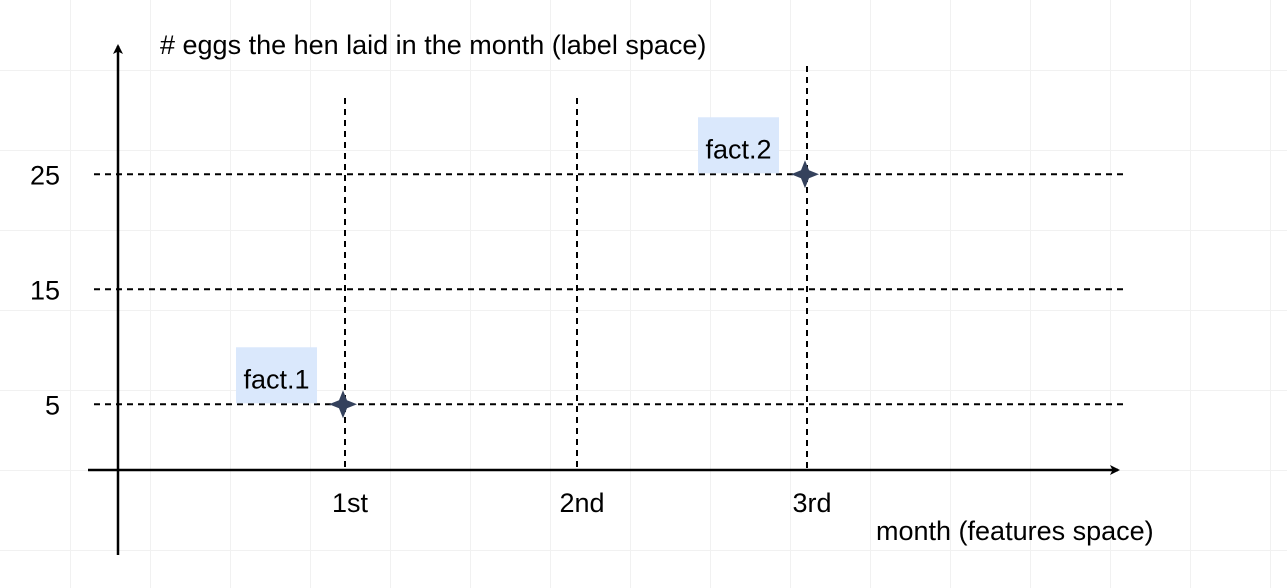 The image size is (1287, 588). I want to click on x-tick-label: 1st, so click(350, 503).